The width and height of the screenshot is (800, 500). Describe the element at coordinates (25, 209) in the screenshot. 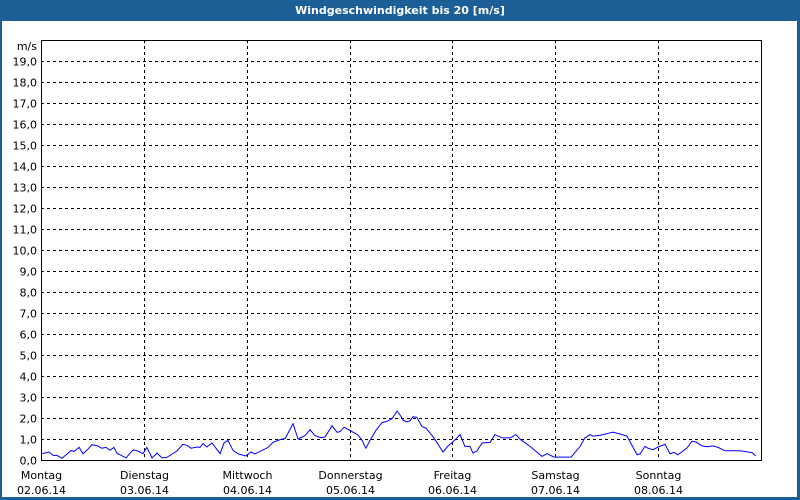

I see `y-tick-label: 12,0` at that location.